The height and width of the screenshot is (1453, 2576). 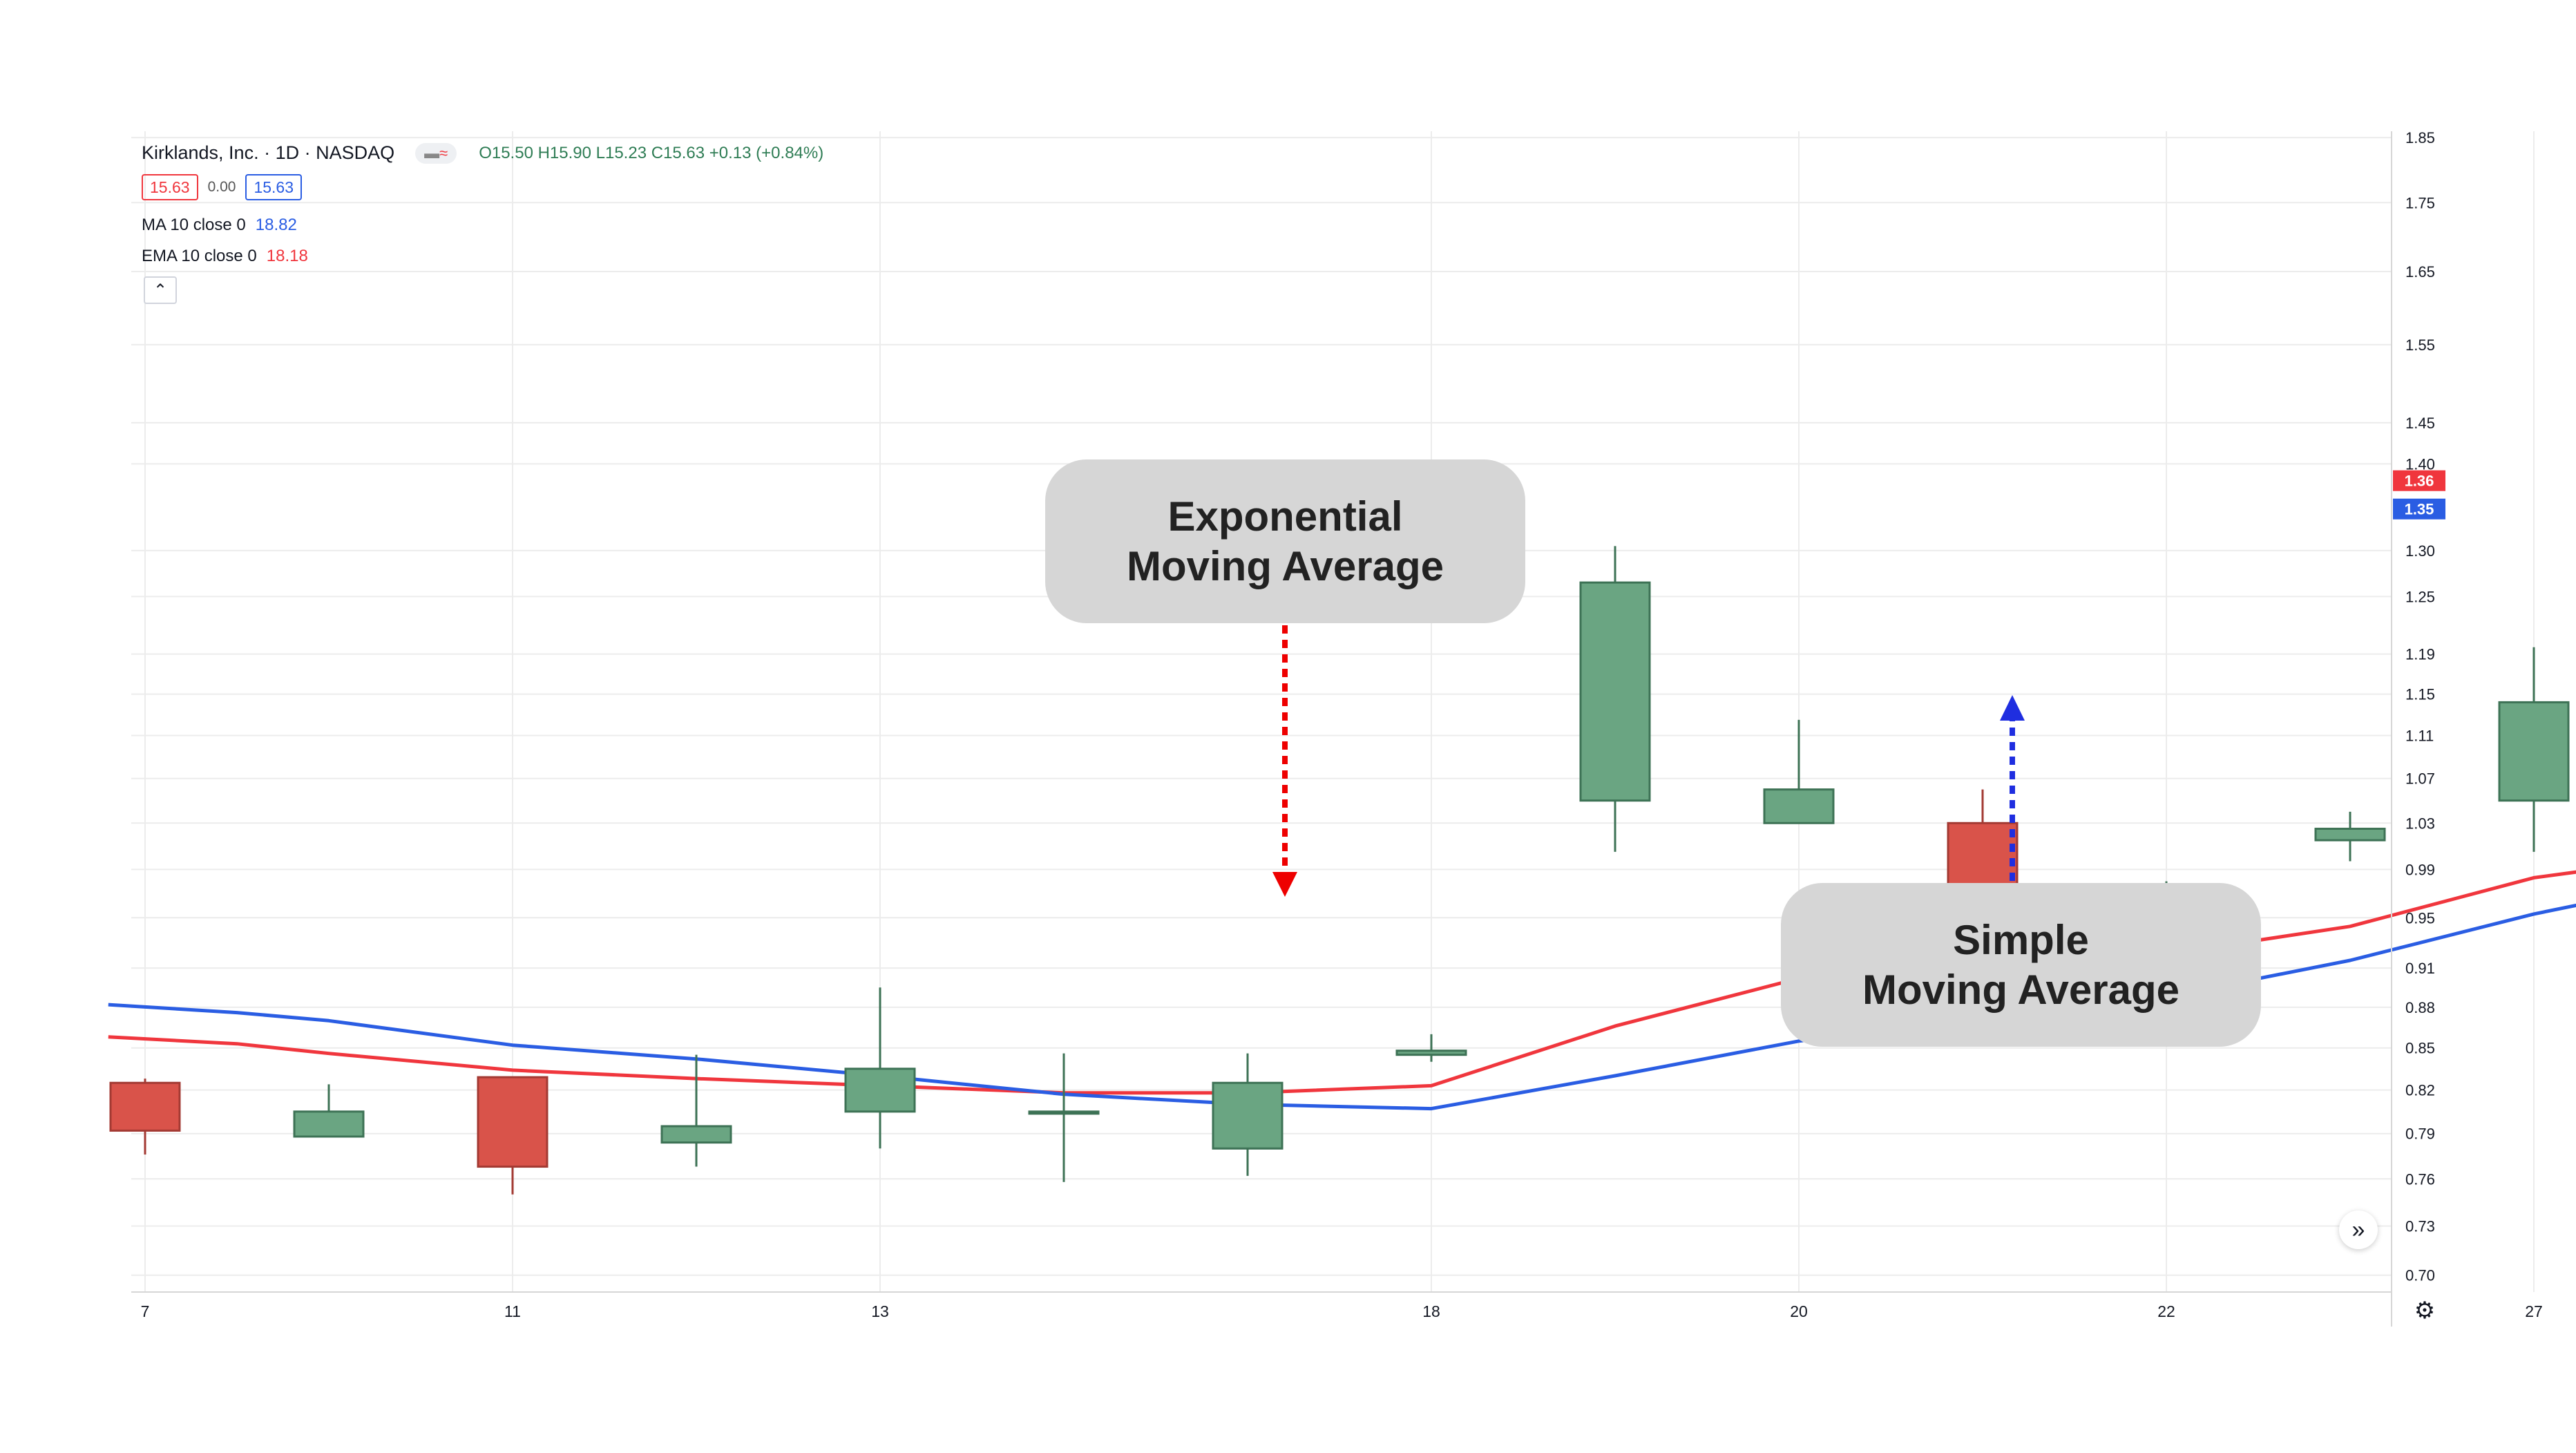 I want to click on sma-arrow-head, so click(x=2012, y=708).